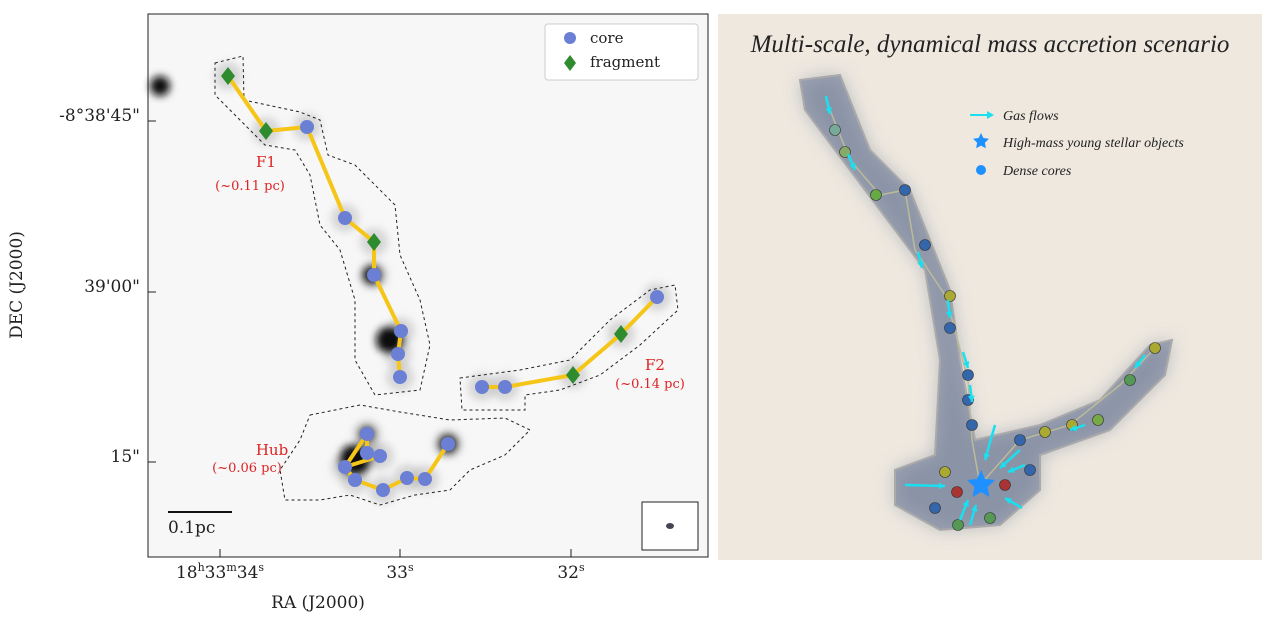 The height and width of the screenshot is (621, 1268). Describe the element at coordinates (318, 603) in the screenshot. I see `x-axis-label: RA (J2000)` at that location.